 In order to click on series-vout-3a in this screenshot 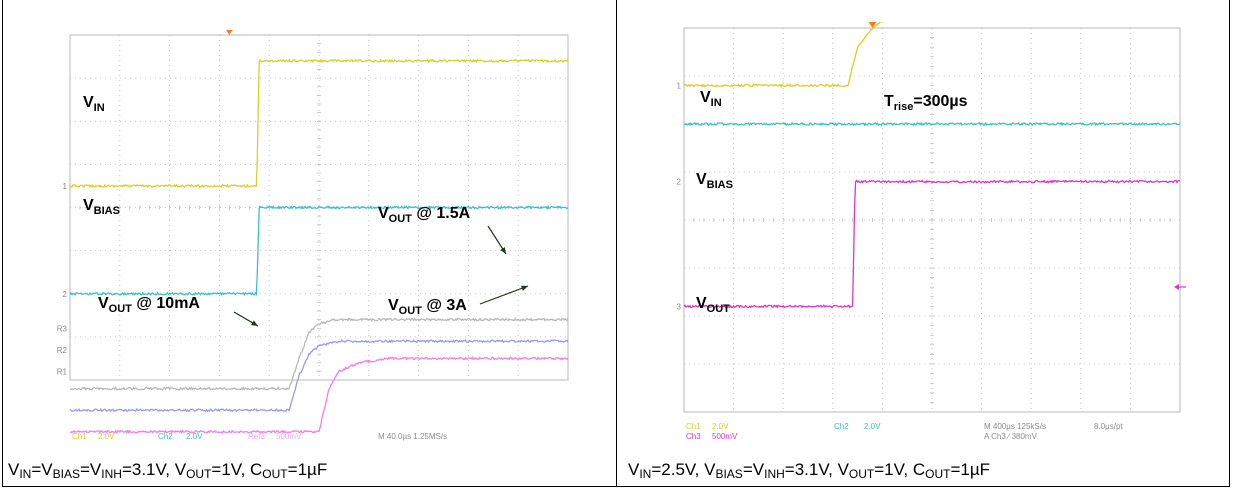, I will do `click(319, 395)`.